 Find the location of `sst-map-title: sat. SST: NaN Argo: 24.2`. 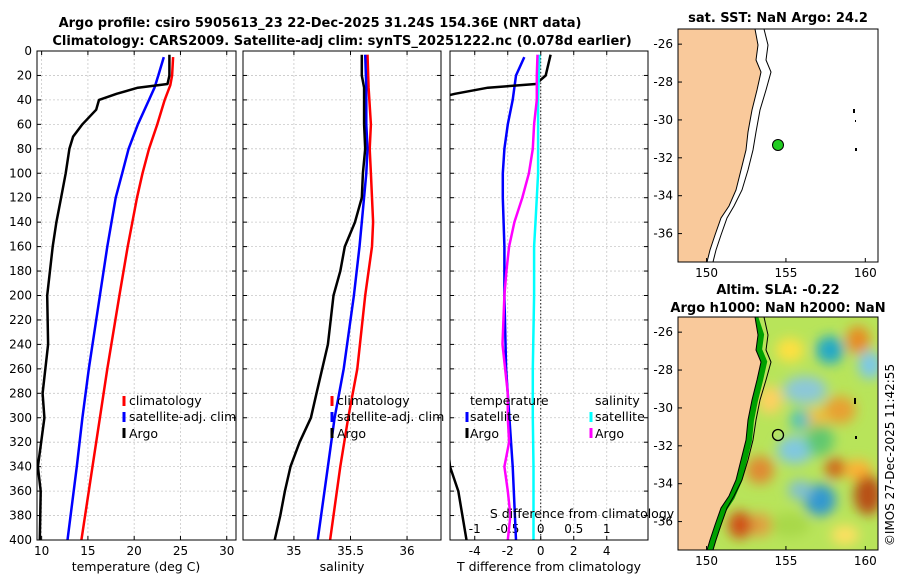

sst-map-title: sat. SST: NaN Argo: 24.2 is located at coordinates (778, 18).